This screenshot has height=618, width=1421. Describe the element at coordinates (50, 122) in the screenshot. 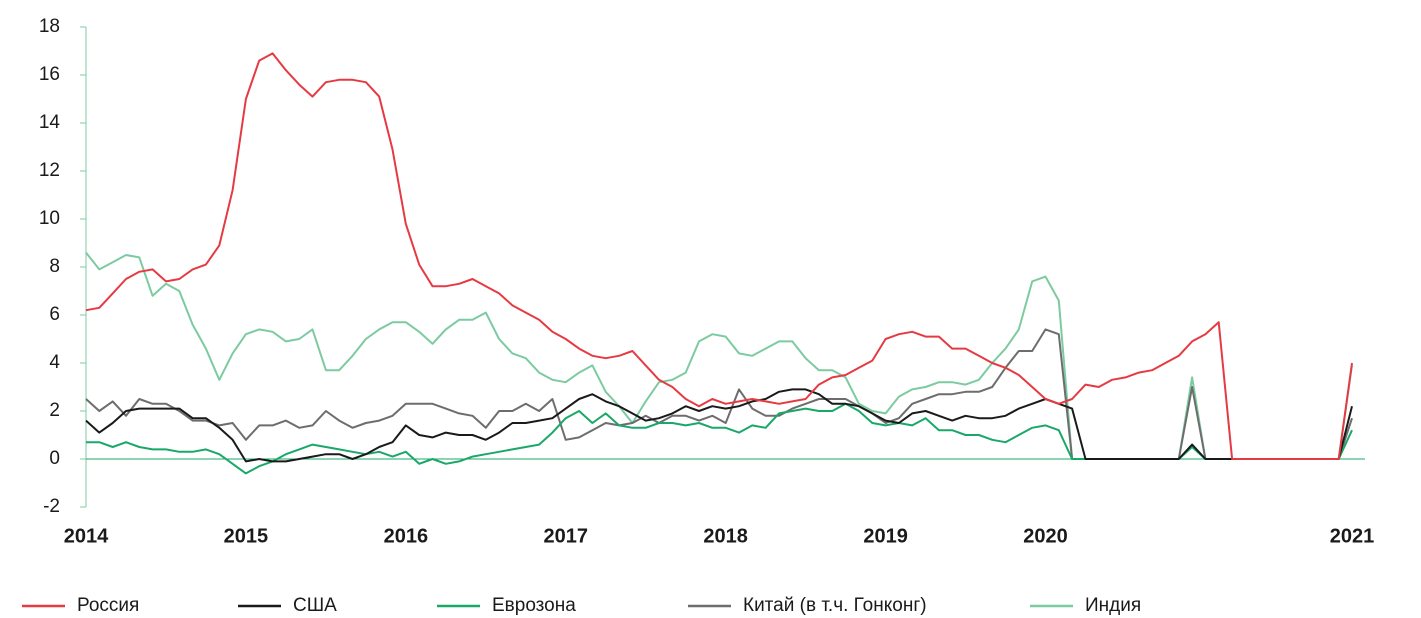

I see `y-tick-label: 14` at that location.